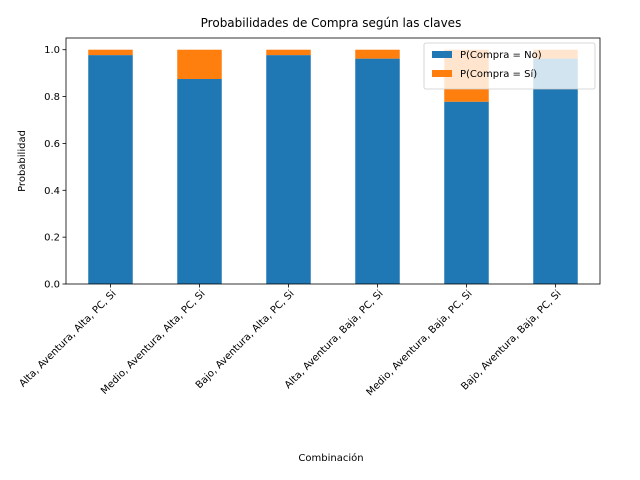 Image resolution: width=640 pixels, height=480 pixels. What do you see at coordinates (442, 54) in the screenshot?
I see `legend-swatch-no` at bounding box center [442, 54].